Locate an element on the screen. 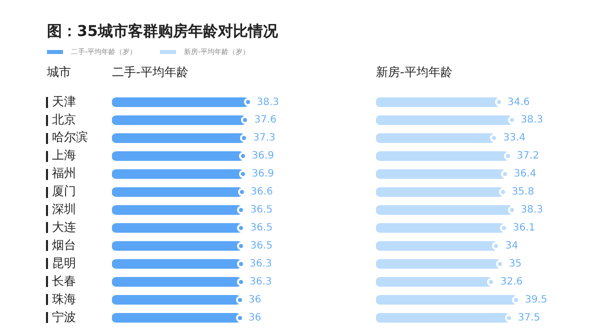 The height and width of the screenshot is (334, 590). chart-title: 图：35城市客群购房年龄对比情况 is located at coordinates (162, 31).